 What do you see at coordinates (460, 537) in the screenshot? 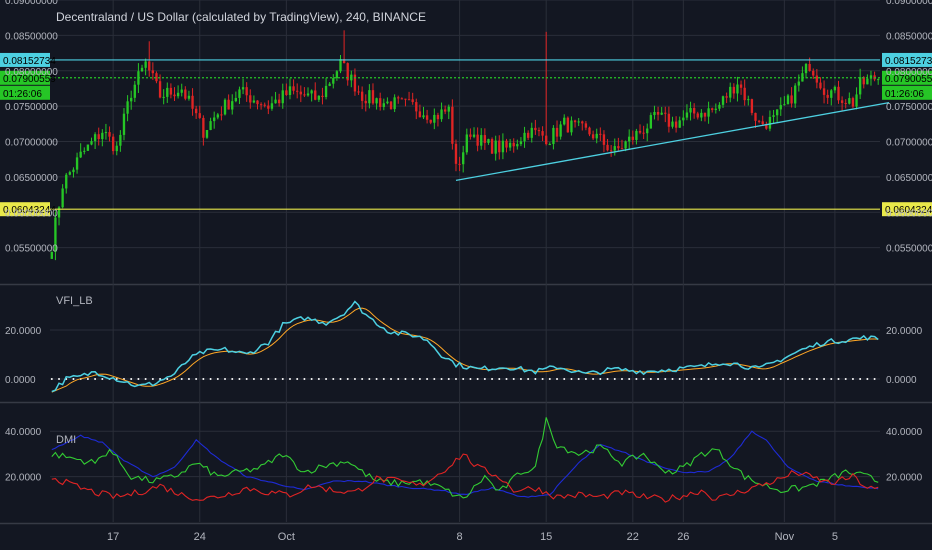
I see `x-tick-label: 8` at bounding box center [460, 537].